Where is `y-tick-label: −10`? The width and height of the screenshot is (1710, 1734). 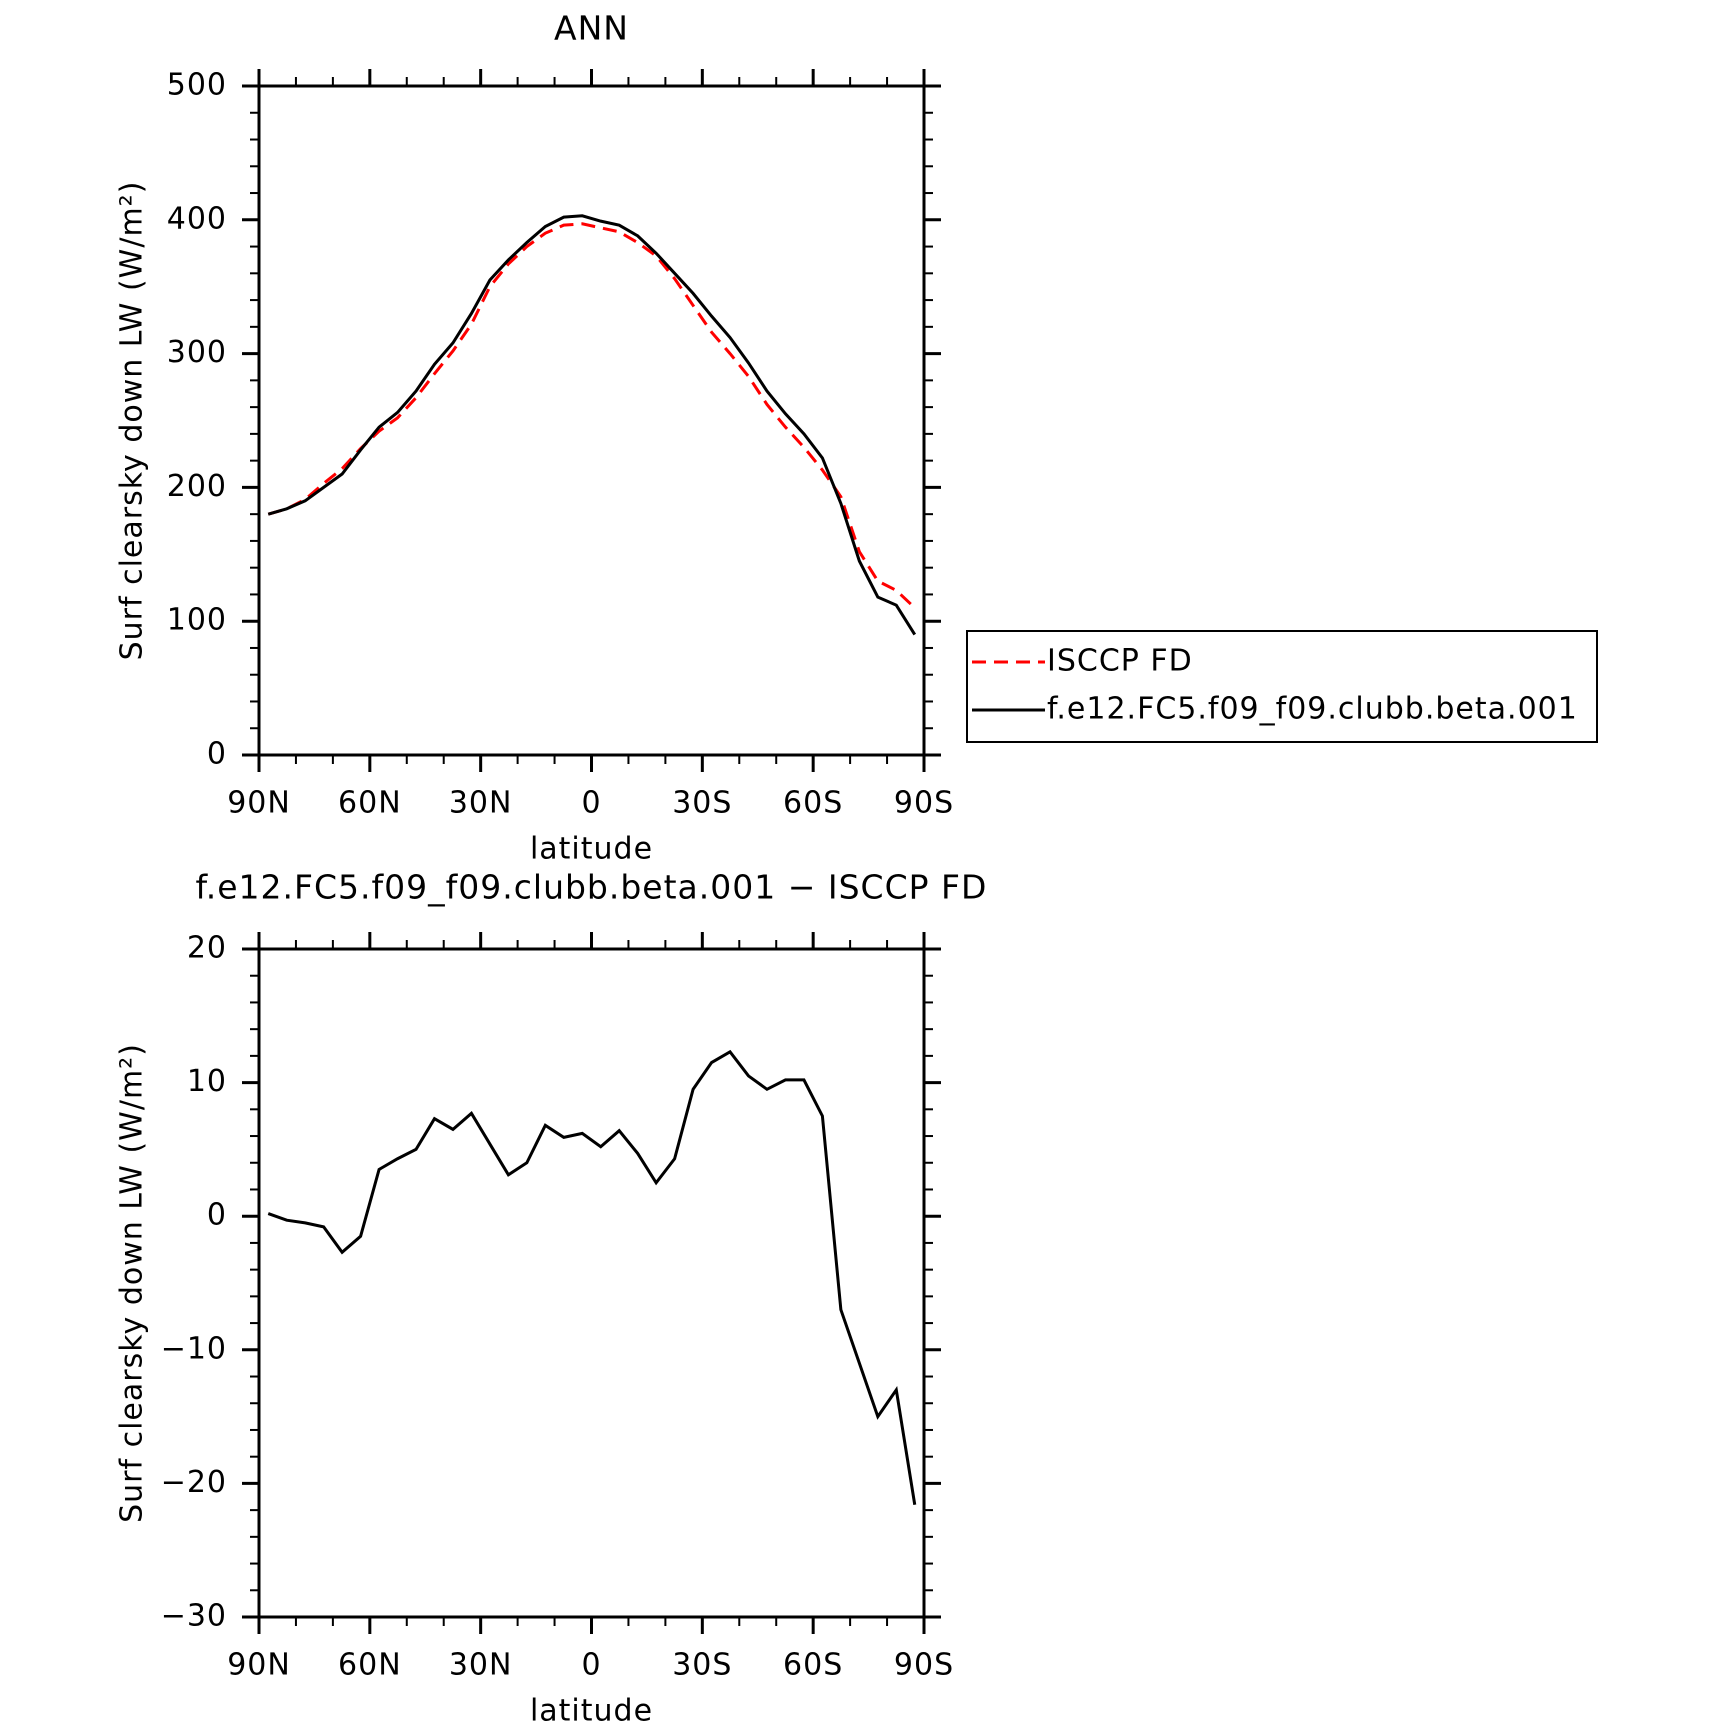 y-tick-label: −10 is located at coordinates (194, 1348).